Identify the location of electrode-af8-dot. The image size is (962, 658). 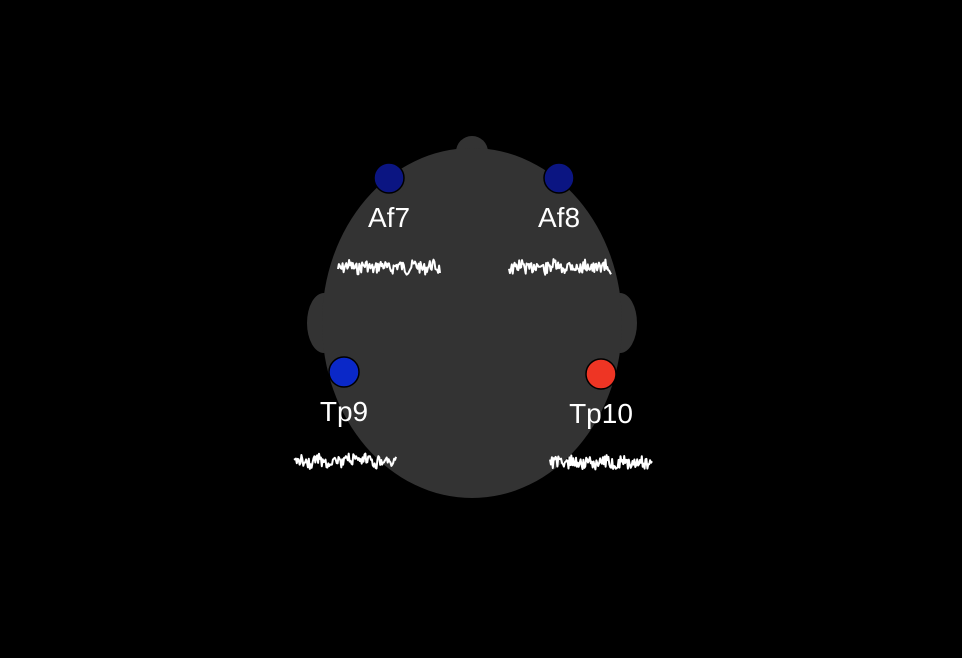
(559, 178).